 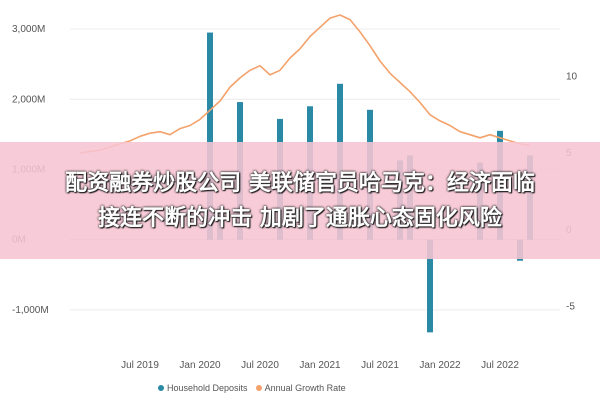 I want to click on legend: Household Deposits Annual Growth Rate, so click(x=252, y=388).